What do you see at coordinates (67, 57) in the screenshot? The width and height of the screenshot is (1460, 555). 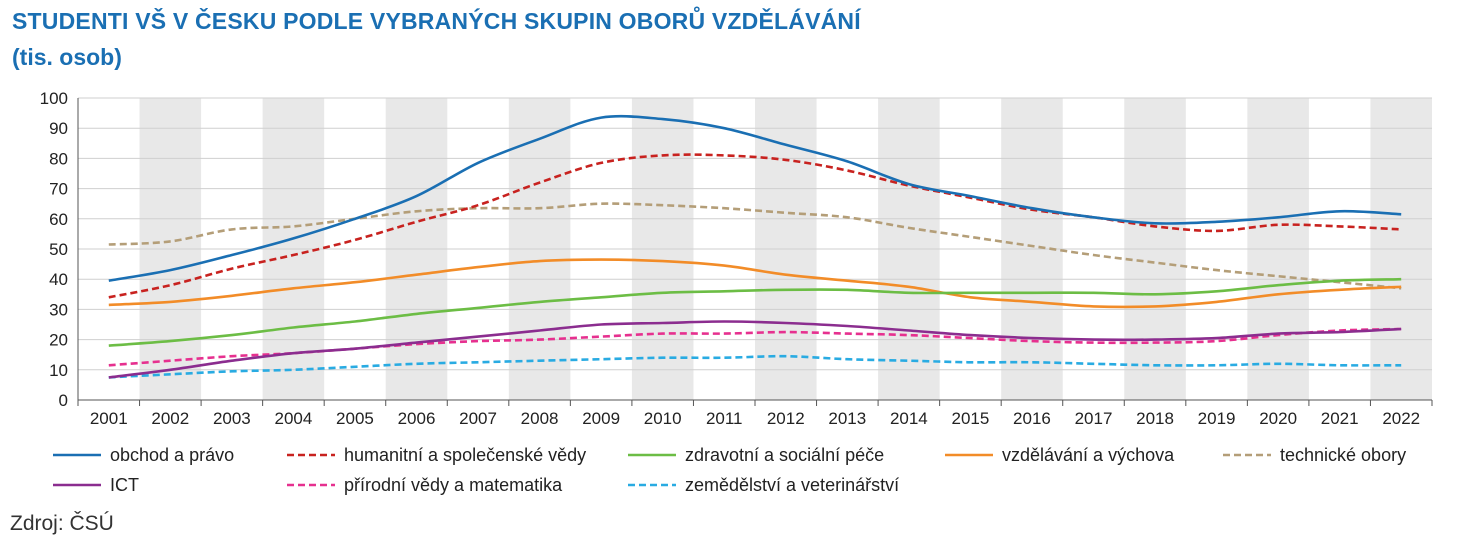 I see `chart-subtitle: (tis. osob)` at bounding box center [67, 57].